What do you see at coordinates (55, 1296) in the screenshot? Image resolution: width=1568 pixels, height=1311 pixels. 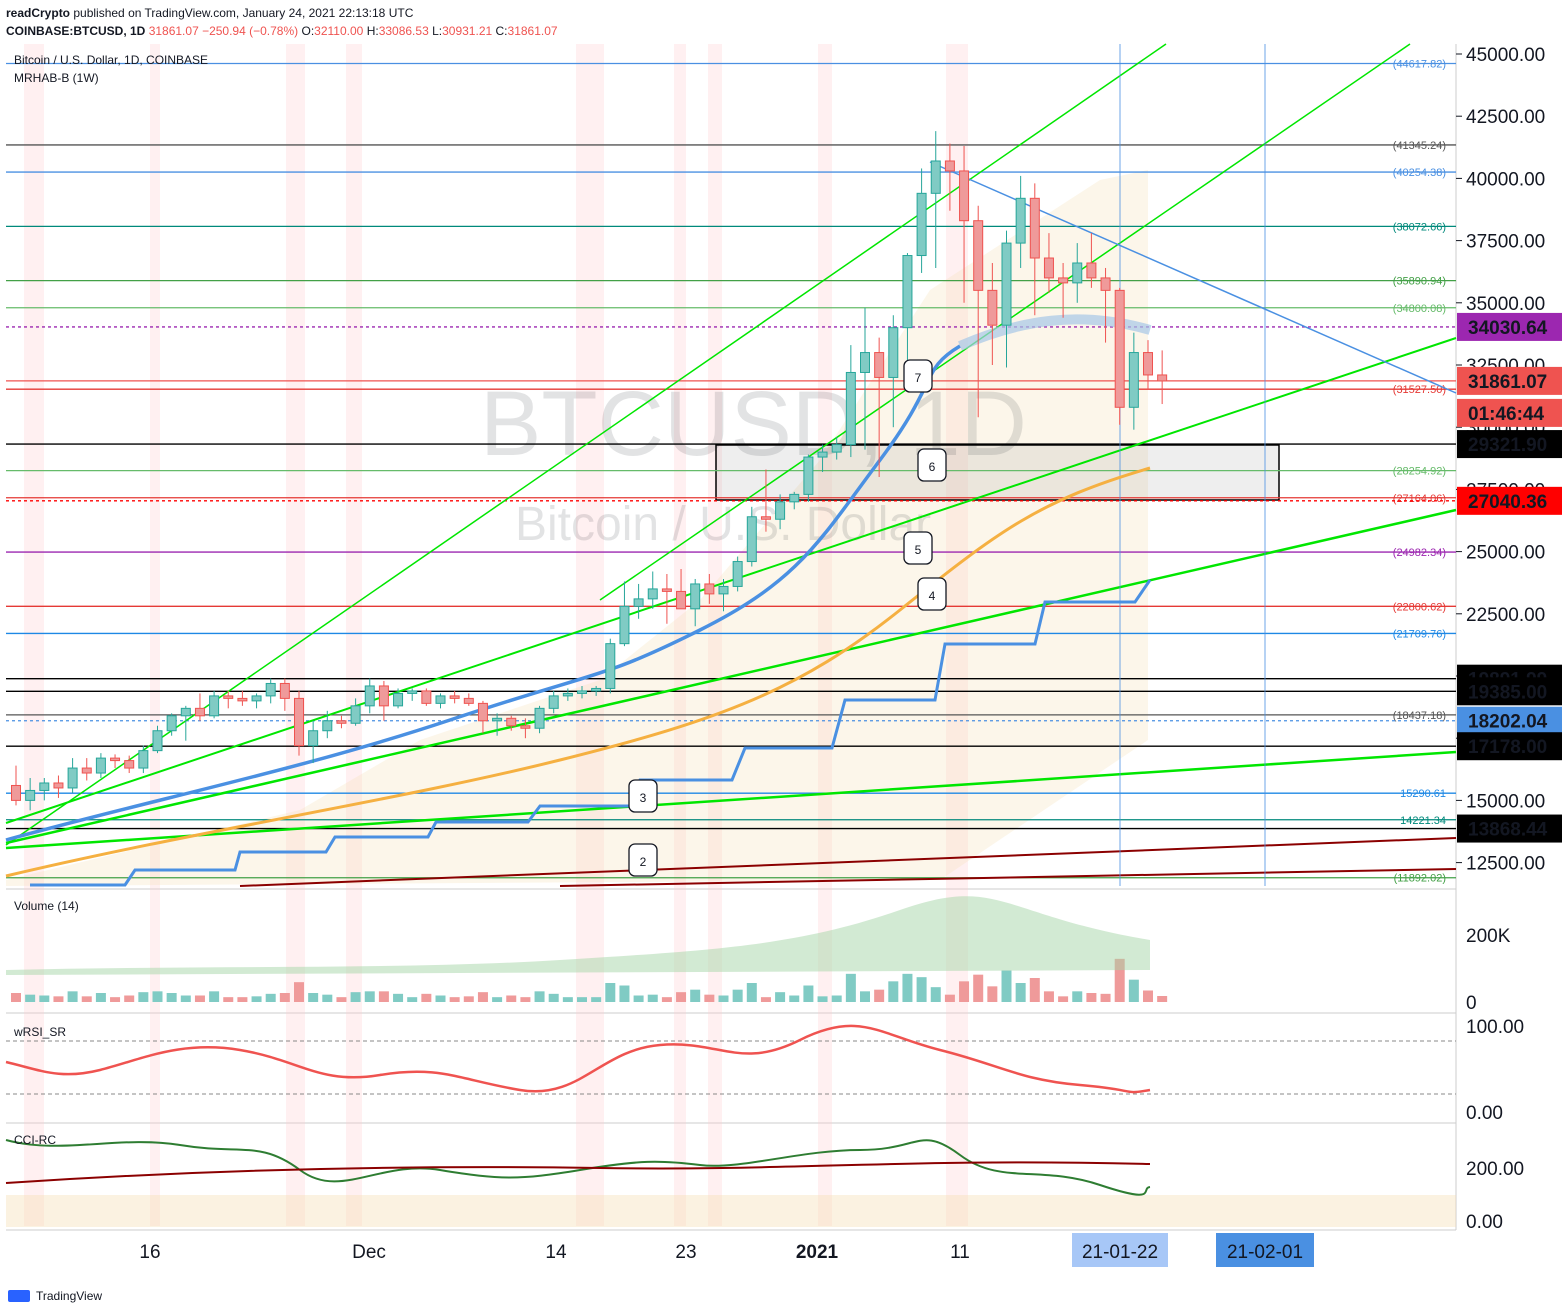 I see `tradingview-footer: TradingView` at bounding box center [55, 1296].